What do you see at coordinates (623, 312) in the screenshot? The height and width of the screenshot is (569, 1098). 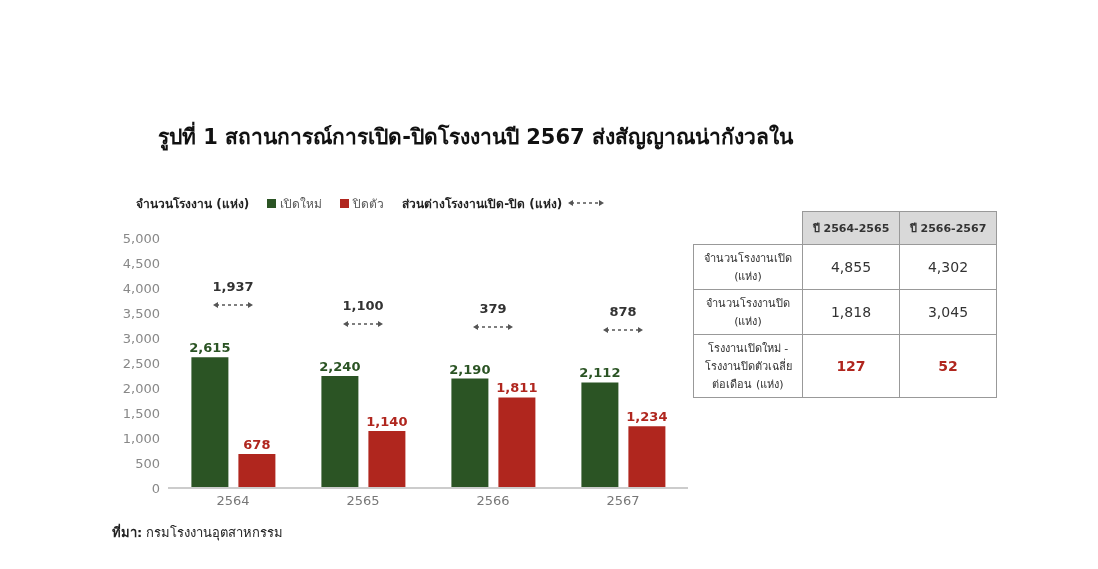 I see `annotation: 878` at bounding box center [623, 312].